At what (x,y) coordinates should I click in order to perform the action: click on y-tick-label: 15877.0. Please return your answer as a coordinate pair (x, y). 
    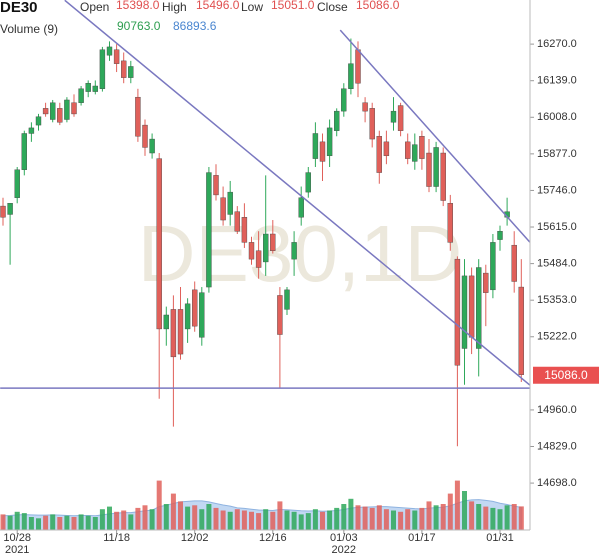
    Looking at the image, I should click on (557, 154).